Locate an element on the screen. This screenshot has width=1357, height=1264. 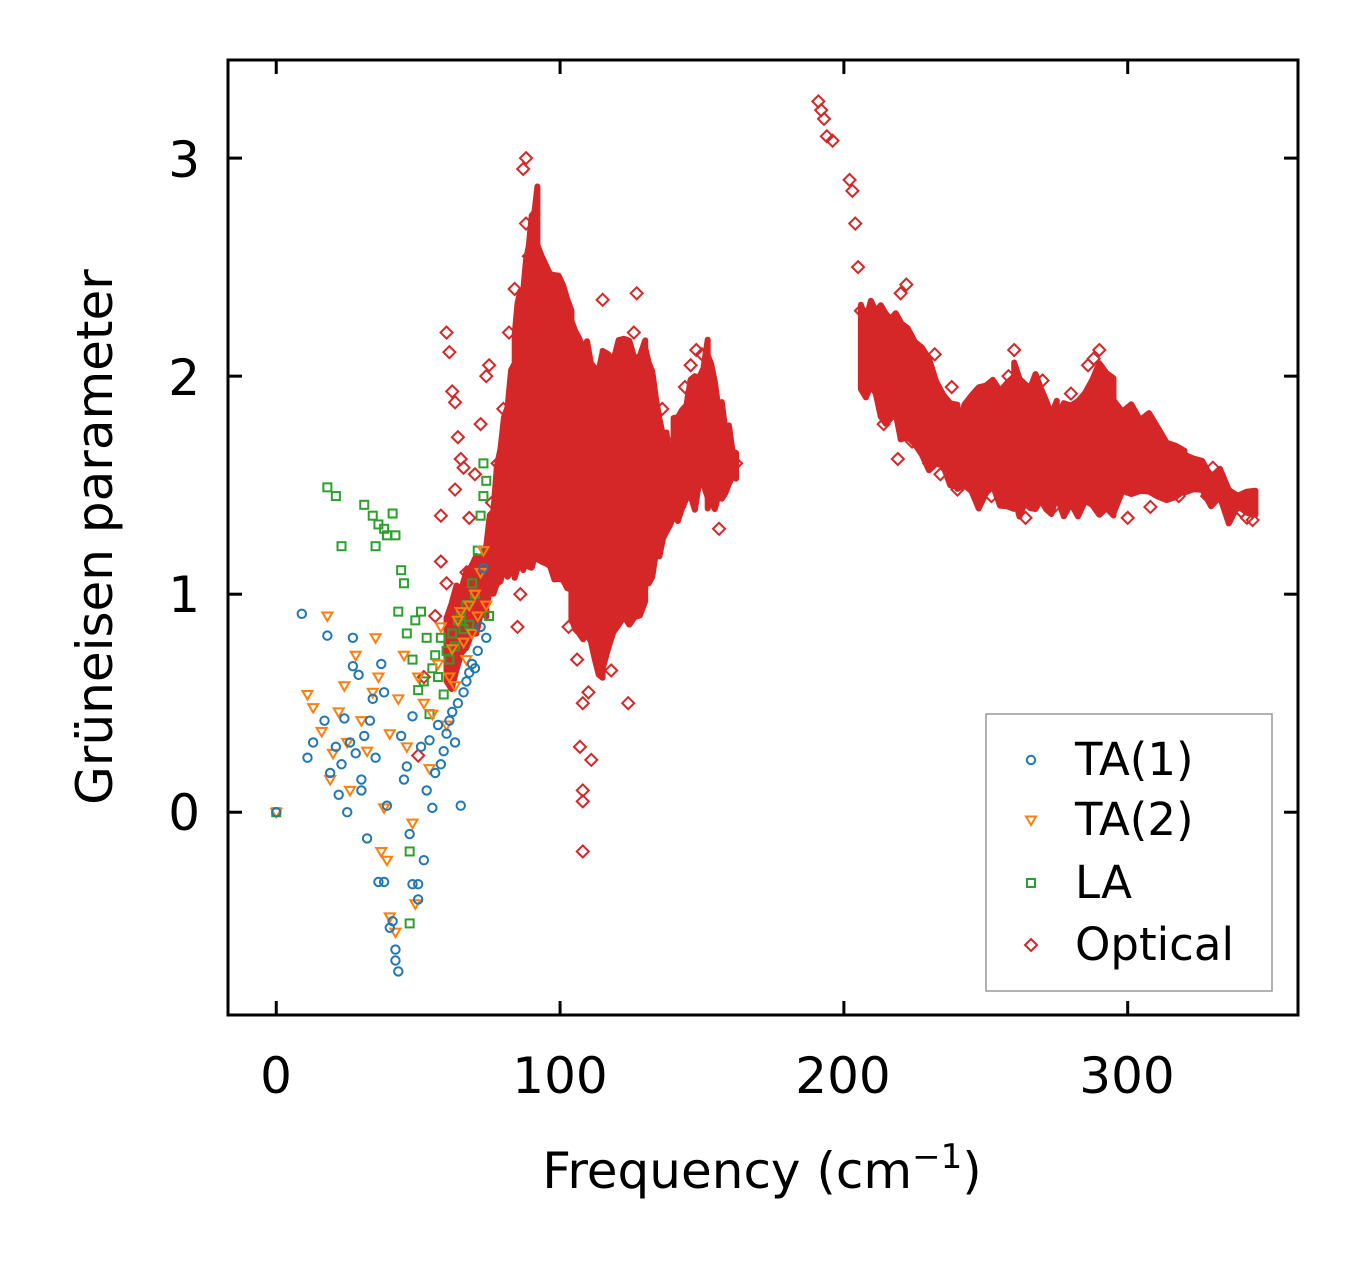
legend-label-la: LA is located at coordinates (1103, 882).